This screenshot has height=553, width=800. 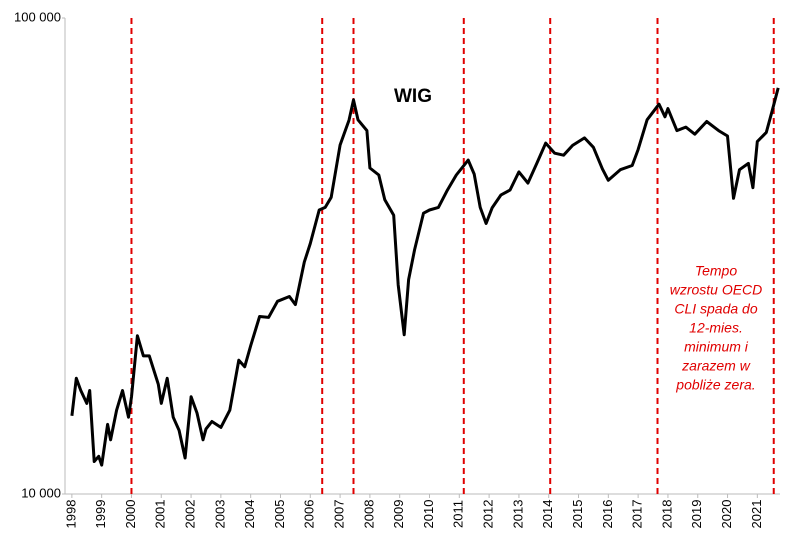 I want to click on y-tick-label: 10 000, so click(x=41, y=492).